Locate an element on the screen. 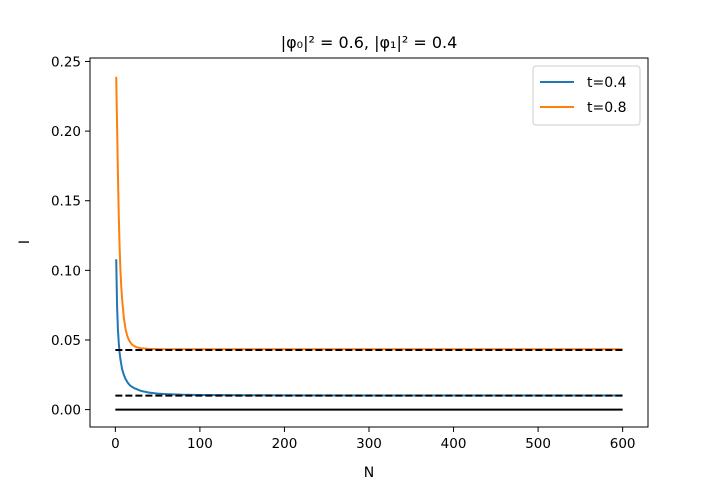 The width and height of the screenshot is (720, 480). legend: t=0.4 t=0.8 is located at coordinates (586, 95).